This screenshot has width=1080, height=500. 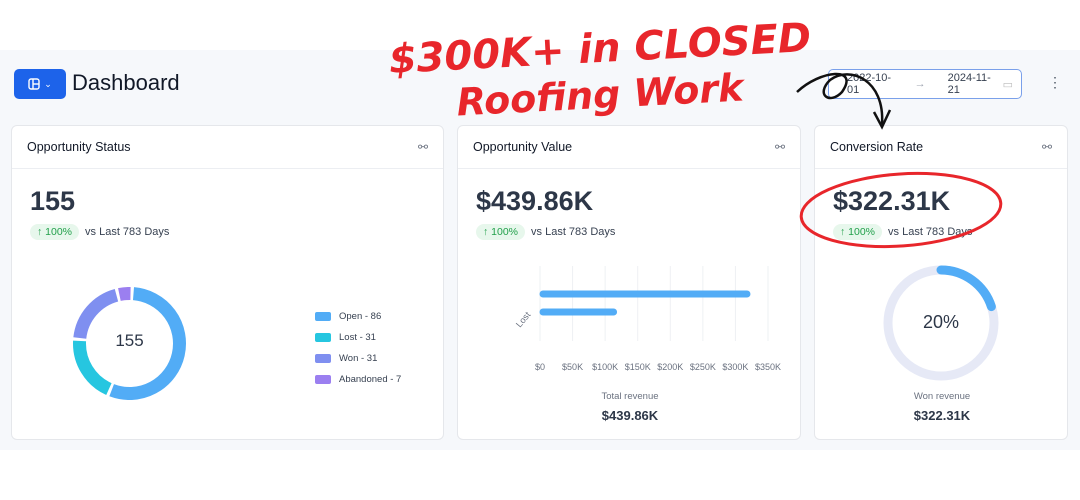 What do you see at coordinates (630, 396) in the screenshot?
I see `footer-label: Total revenue` at bounding box center [630, 396].